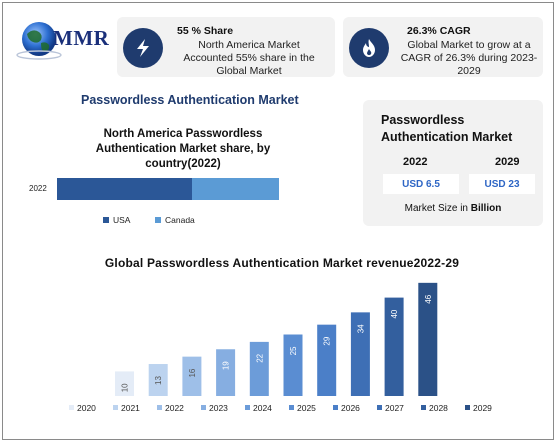 The height and width of the screenshot is (444, 558). I want to click on legend-label-canada: Canada, so click(180, 220).